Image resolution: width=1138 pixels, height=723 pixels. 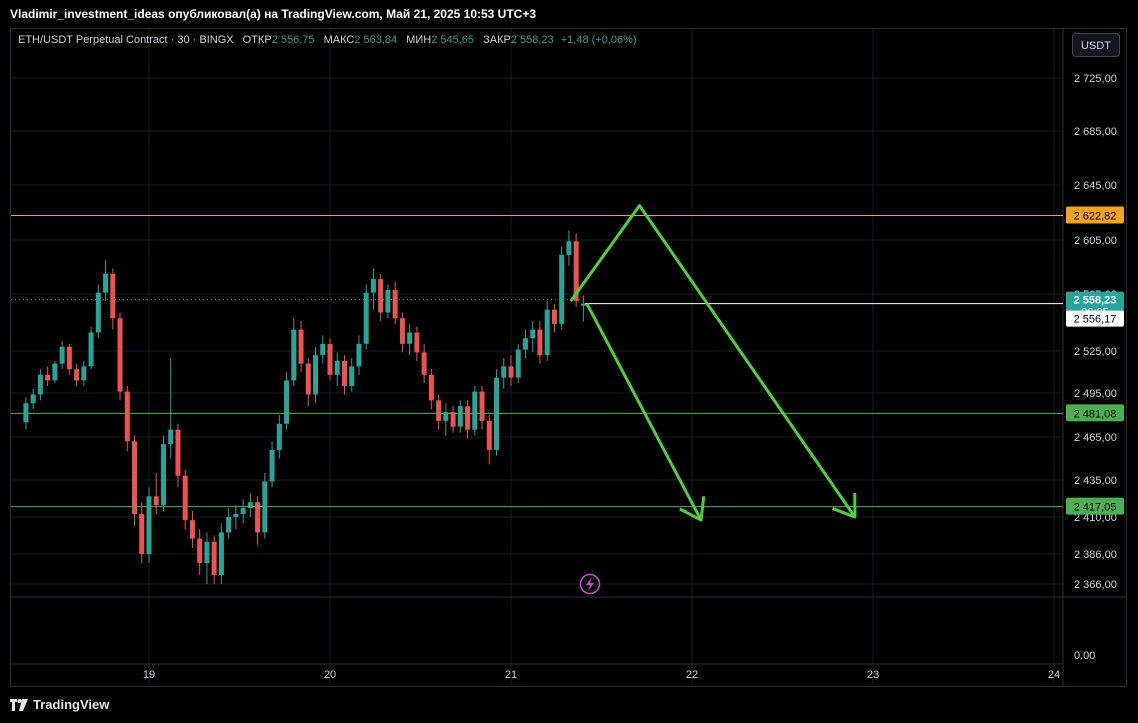 What do you see at coordinates (873, 675) in the screenshot?
I see `x-tick-label: 23` at bounding box center [873, 675].